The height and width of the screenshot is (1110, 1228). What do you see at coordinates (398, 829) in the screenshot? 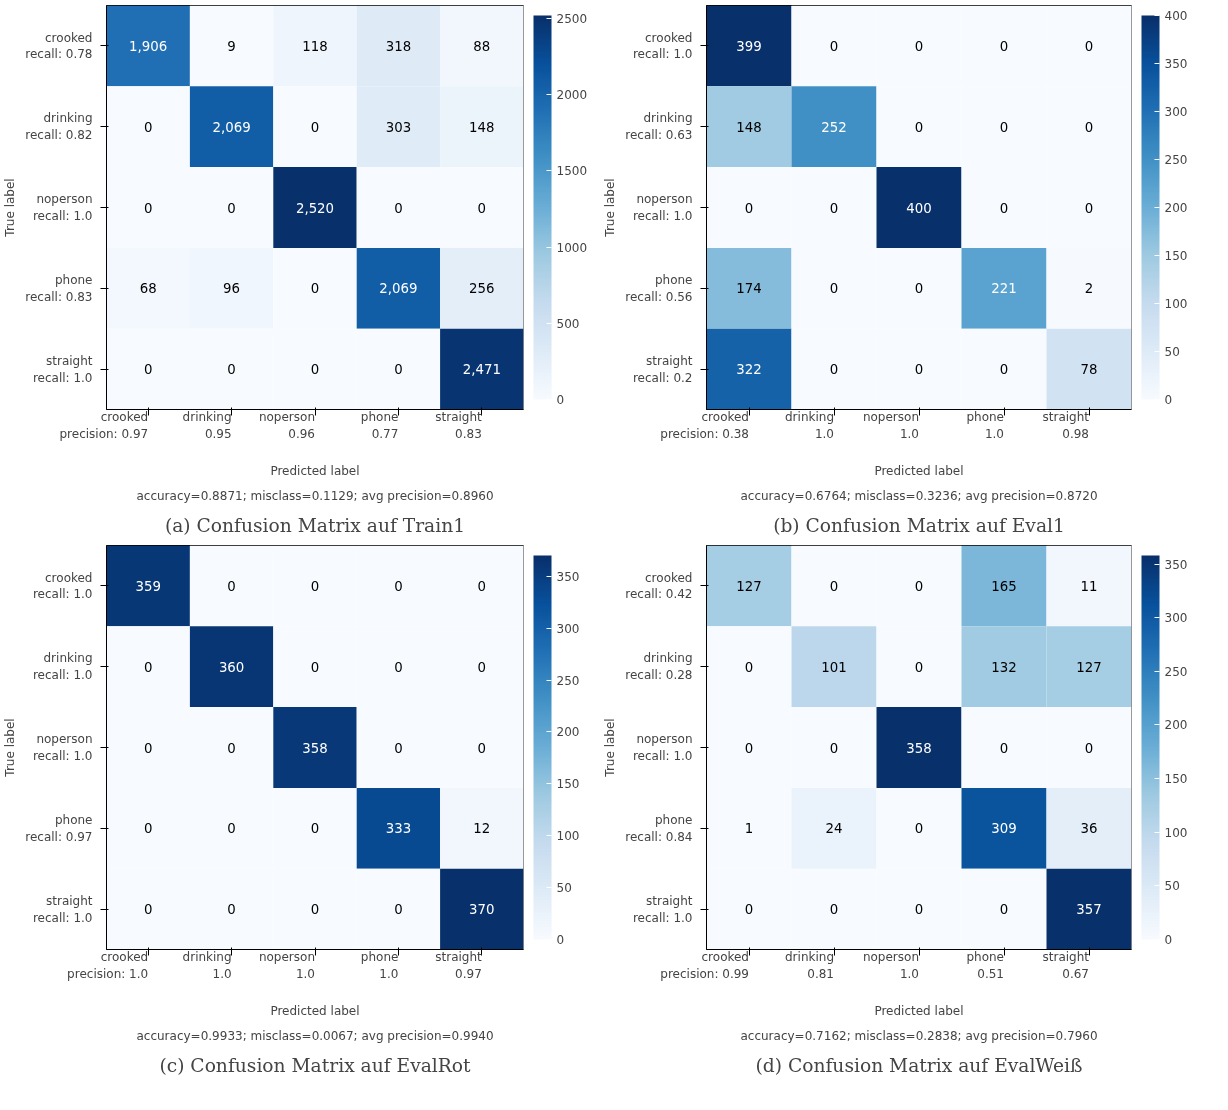
I see `data-label: 333` at bounding box center [398, 829].